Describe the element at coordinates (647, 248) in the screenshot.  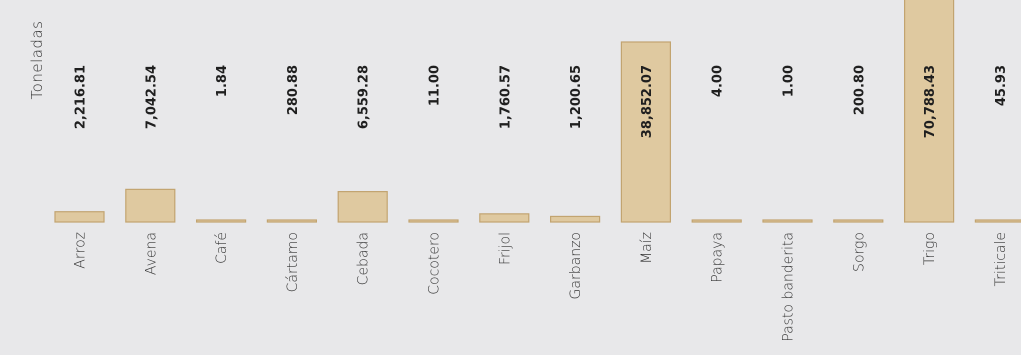
I see `category-label: Maíz` at that location.